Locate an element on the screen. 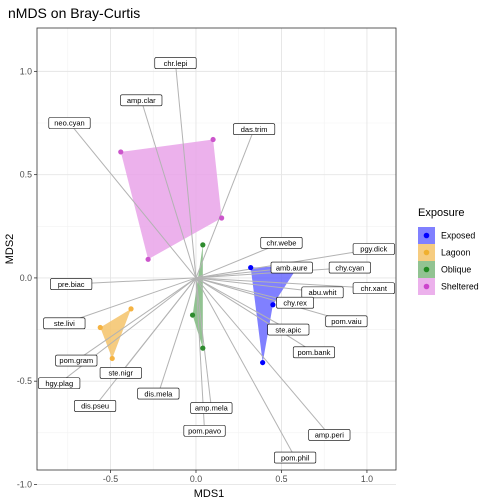  label-chr-webe: chr.webe is located at coordinates (281, 243).